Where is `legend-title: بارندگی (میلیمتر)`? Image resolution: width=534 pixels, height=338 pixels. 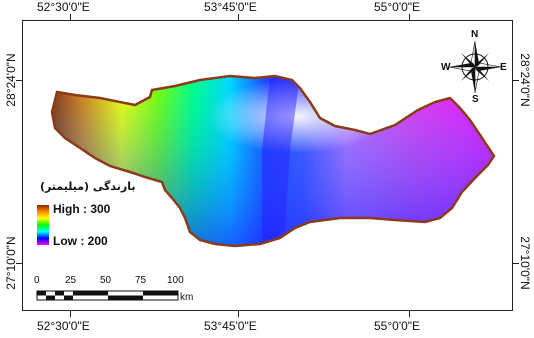
legend-title: بارندگی (میلیمتر) is located at coordinates (88, 186).